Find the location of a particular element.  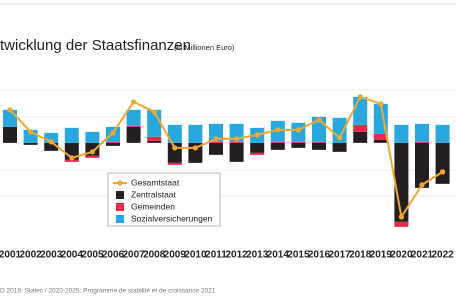

x-tick-label: 2011 is located at coordinates (216, 255).